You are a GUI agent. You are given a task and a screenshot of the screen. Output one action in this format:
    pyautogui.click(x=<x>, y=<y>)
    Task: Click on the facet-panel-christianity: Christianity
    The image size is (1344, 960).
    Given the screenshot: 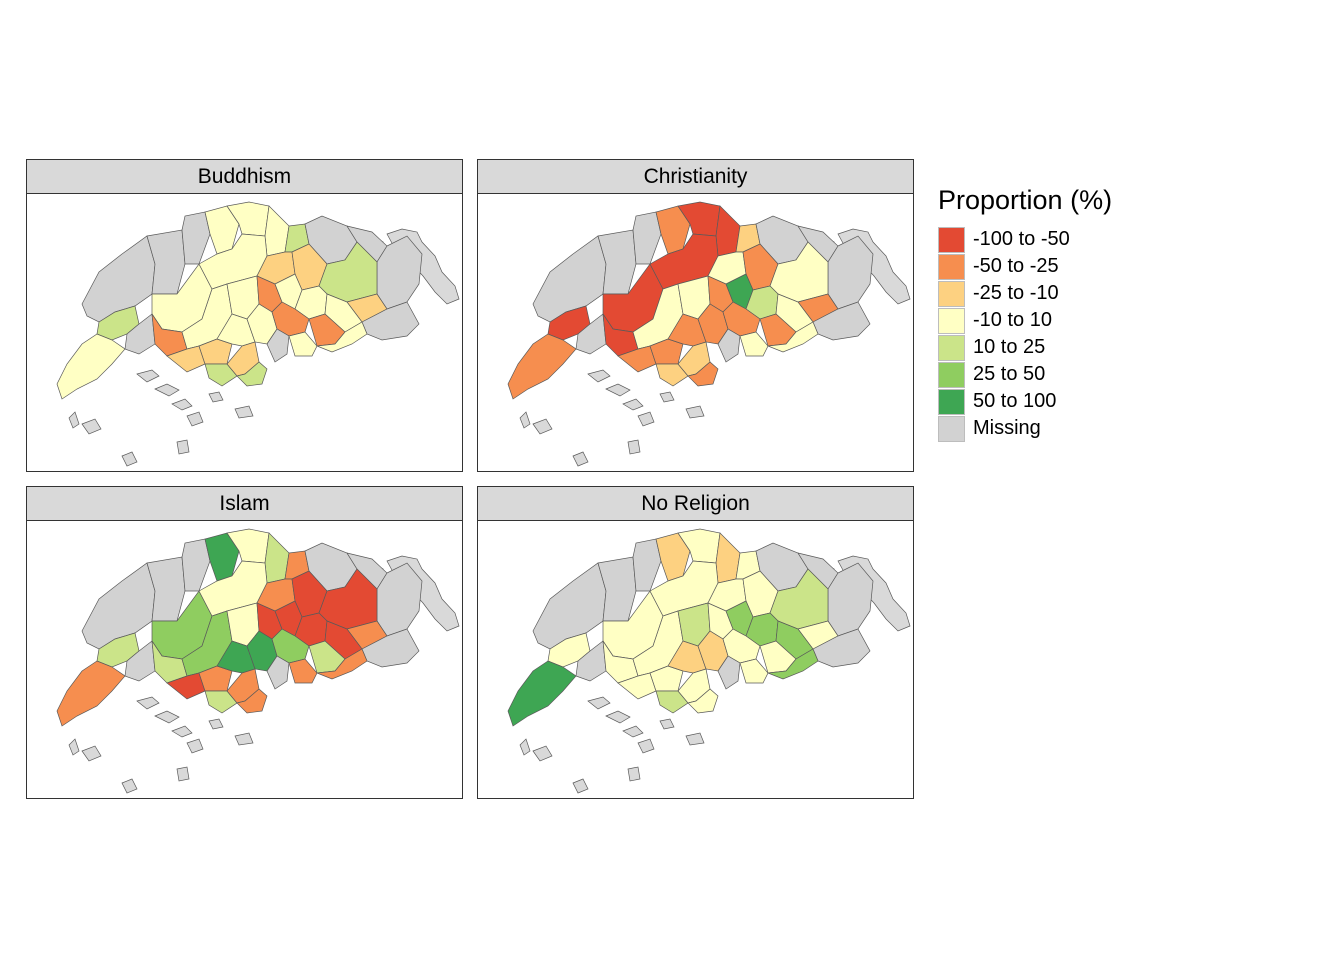 What is the action you would take?
    pyautogui.click(x=695, y=315)
    